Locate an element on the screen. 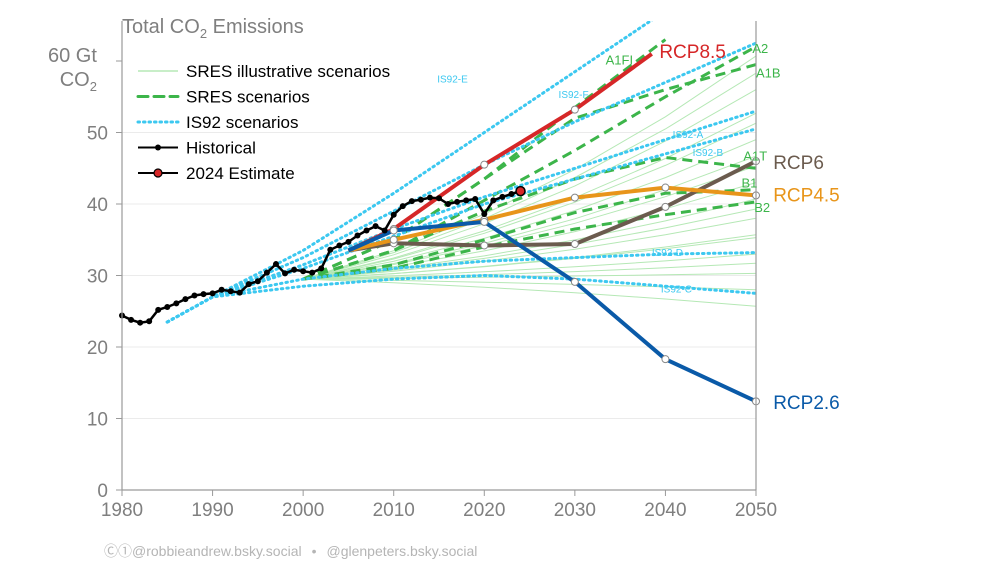 The width and height of the screenshot is (1000, 563). rcp-label: RCP2.6 is located at coordinates (806, 403).